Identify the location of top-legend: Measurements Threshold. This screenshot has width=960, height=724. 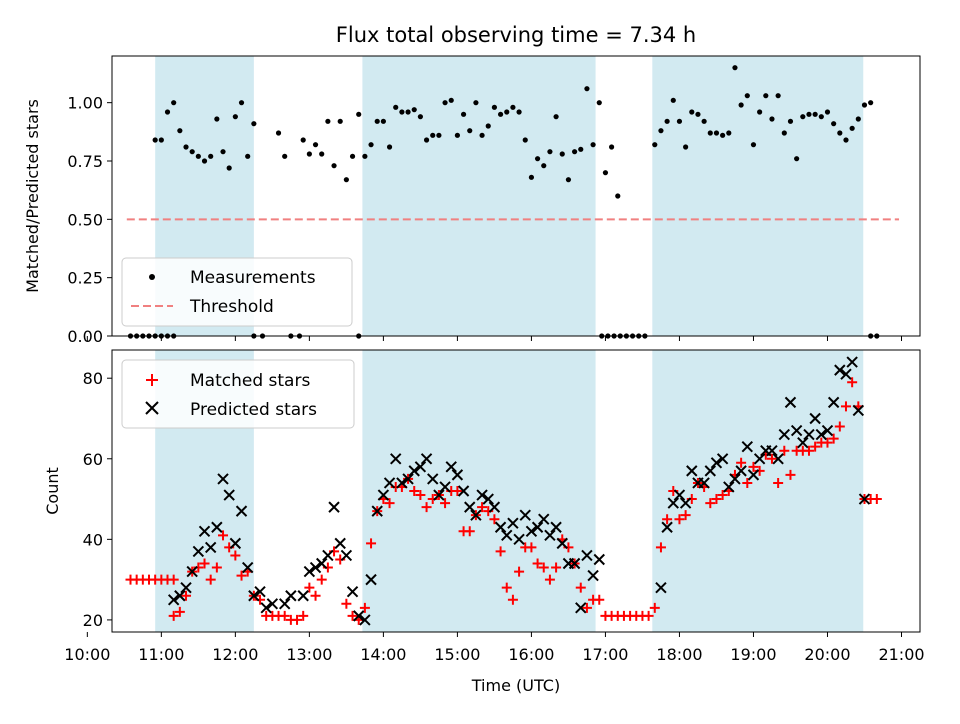
(237, 292).